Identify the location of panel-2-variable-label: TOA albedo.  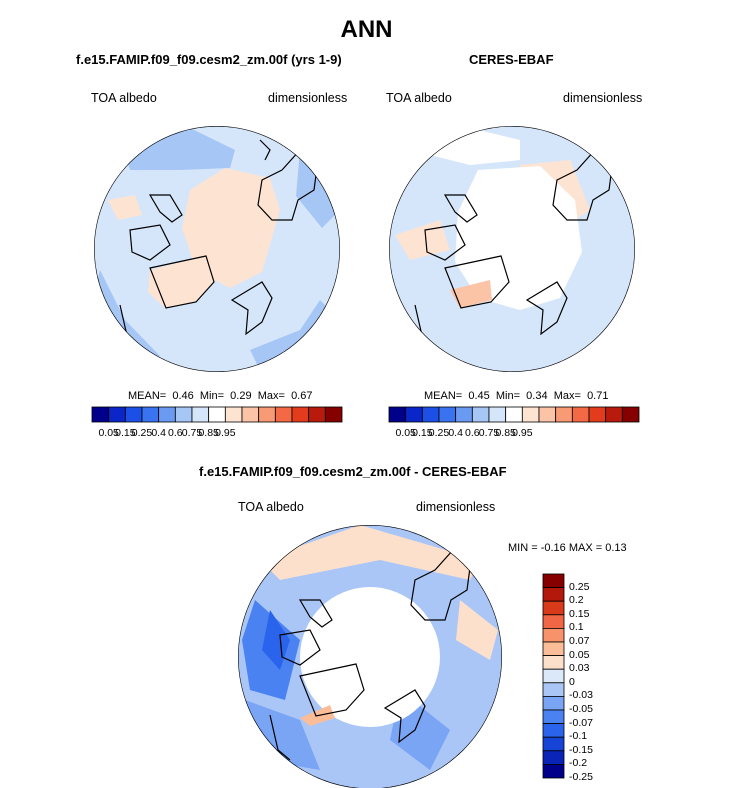
(419, 98).